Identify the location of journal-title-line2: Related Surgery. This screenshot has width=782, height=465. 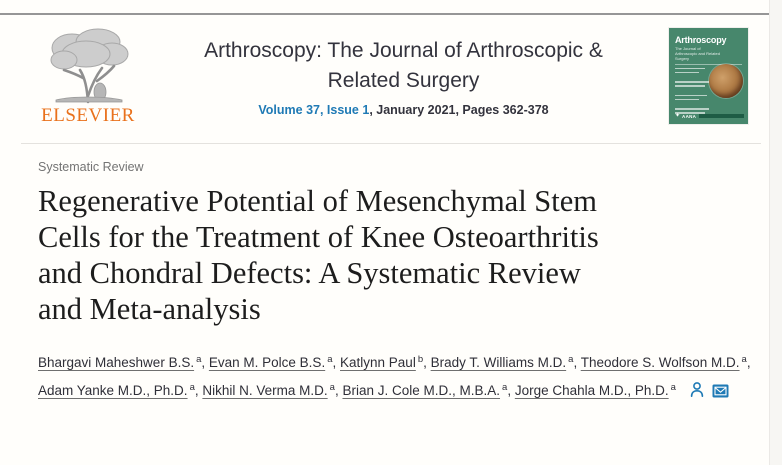
(403, 80).